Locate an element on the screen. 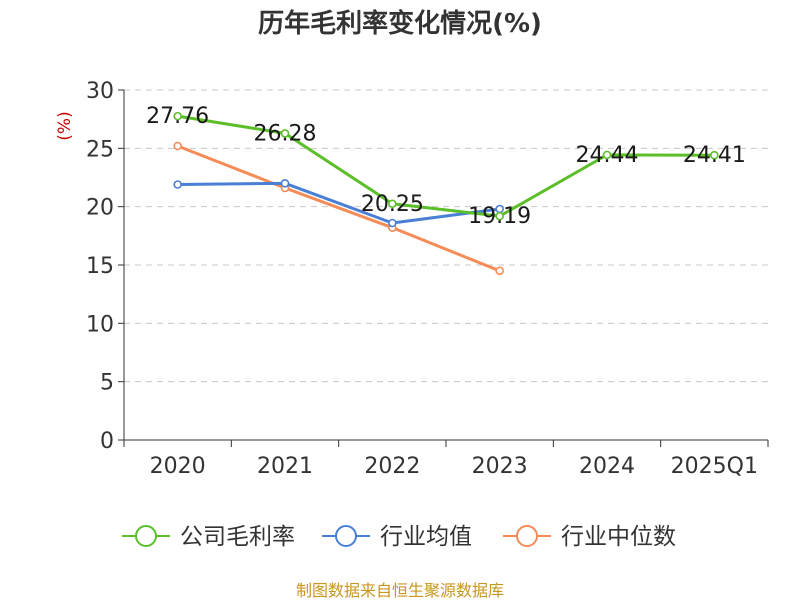 The image size is (800, 600). data-label: 27.76 is located at coordinates (177, 116).